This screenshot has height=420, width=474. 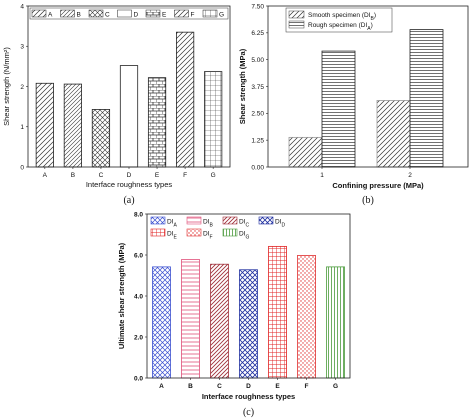 What do you see at coordinates (393, 134) in the screenshot?
I see `bar-2-smooth` at bounding box center [393, 134].